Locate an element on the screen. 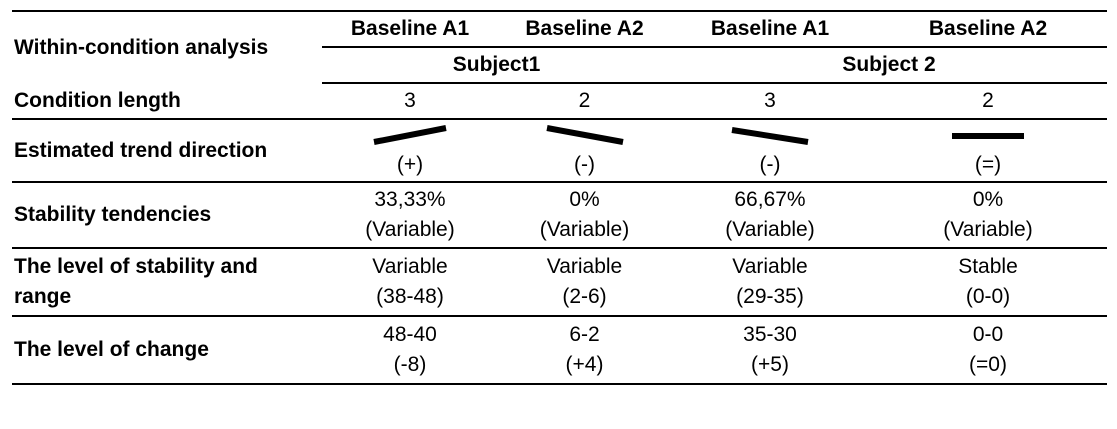  cell-value: 66,67% is located at coordinates (770, 199).